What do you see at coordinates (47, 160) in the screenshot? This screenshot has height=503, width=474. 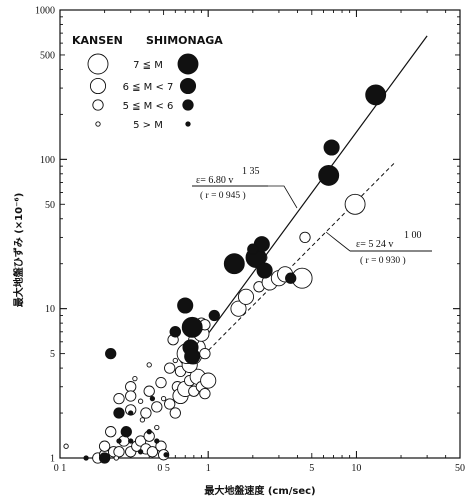 I see `y-tick-label: 100` at bounding box center [47, 160].